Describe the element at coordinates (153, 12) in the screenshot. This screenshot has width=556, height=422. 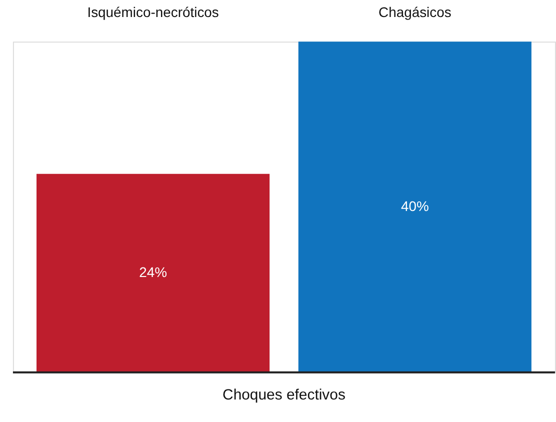
I see `x-tick-label: Isquémico-necróticos` at that location.